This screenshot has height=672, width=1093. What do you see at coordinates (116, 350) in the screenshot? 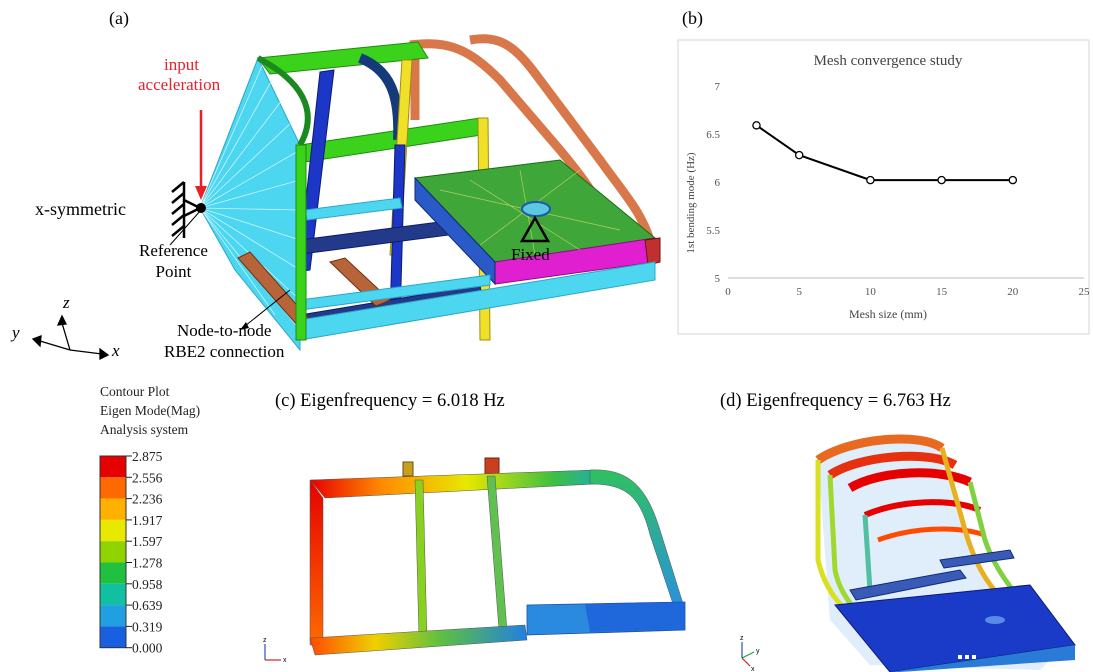
I see `axis-x-label: x` at bounding box center [116, 350].